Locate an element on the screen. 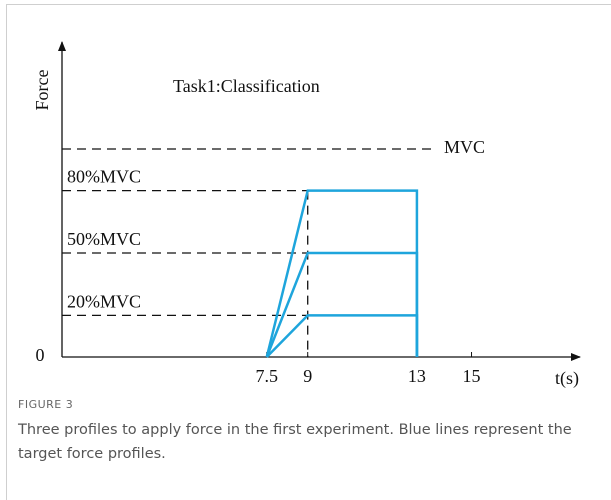 Image resolution: width=611 pixels, height=500 pixels. reference-label: MVC is located at coordinates (464, 147).